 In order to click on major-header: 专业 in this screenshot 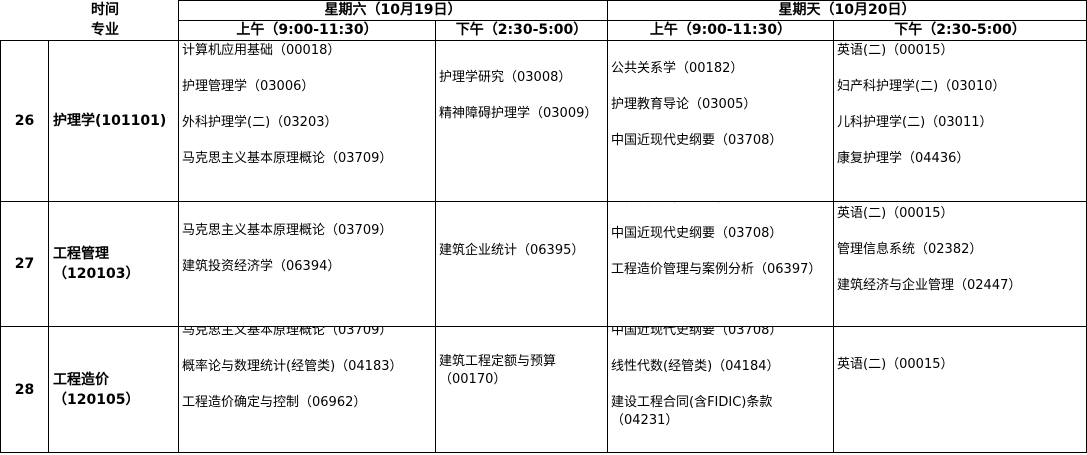, I will do `click(105, 30)`.